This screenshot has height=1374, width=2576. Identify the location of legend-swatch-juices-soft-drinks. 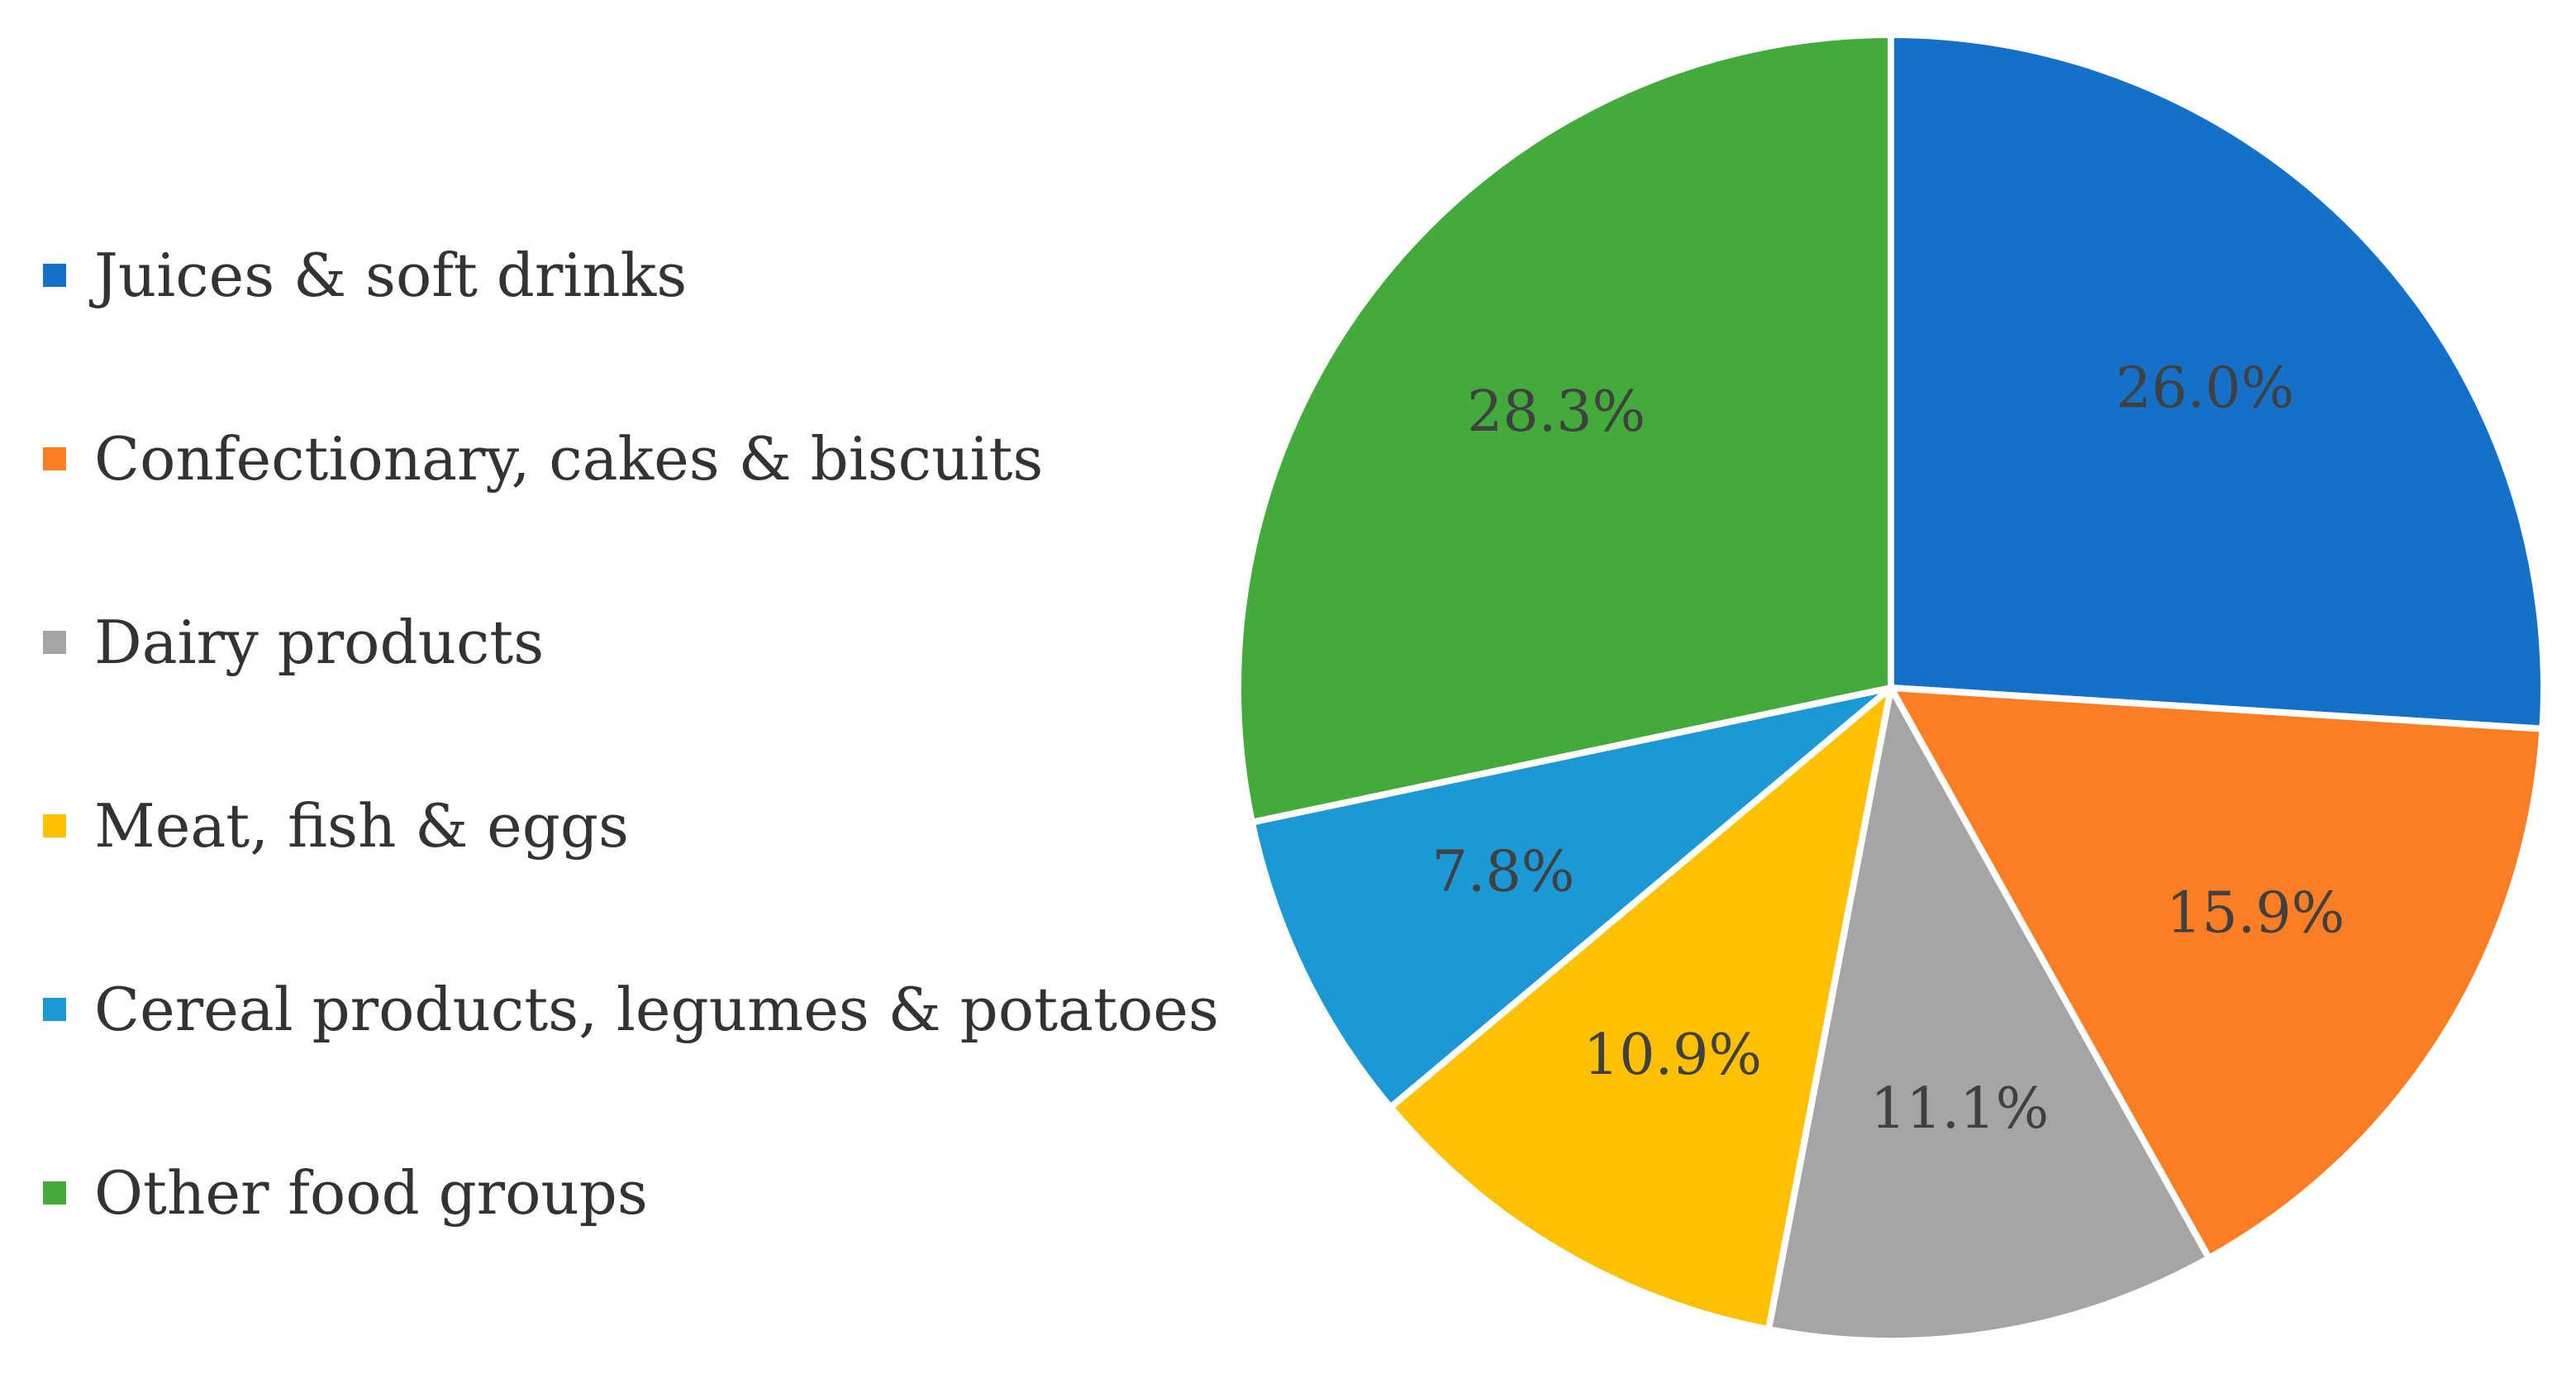
(55, 275).